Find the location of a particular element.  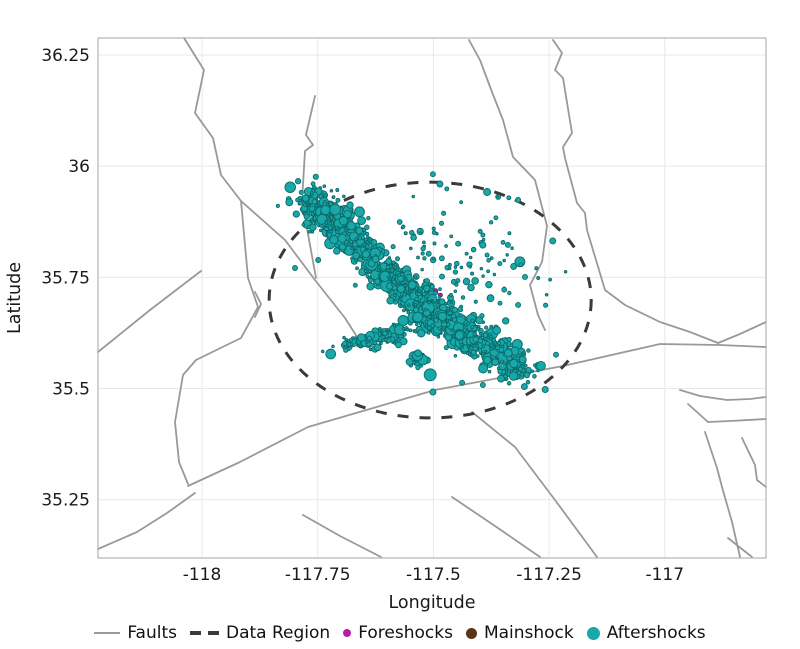

legend-item-faults: Faults is located at coordinates (135, 633).